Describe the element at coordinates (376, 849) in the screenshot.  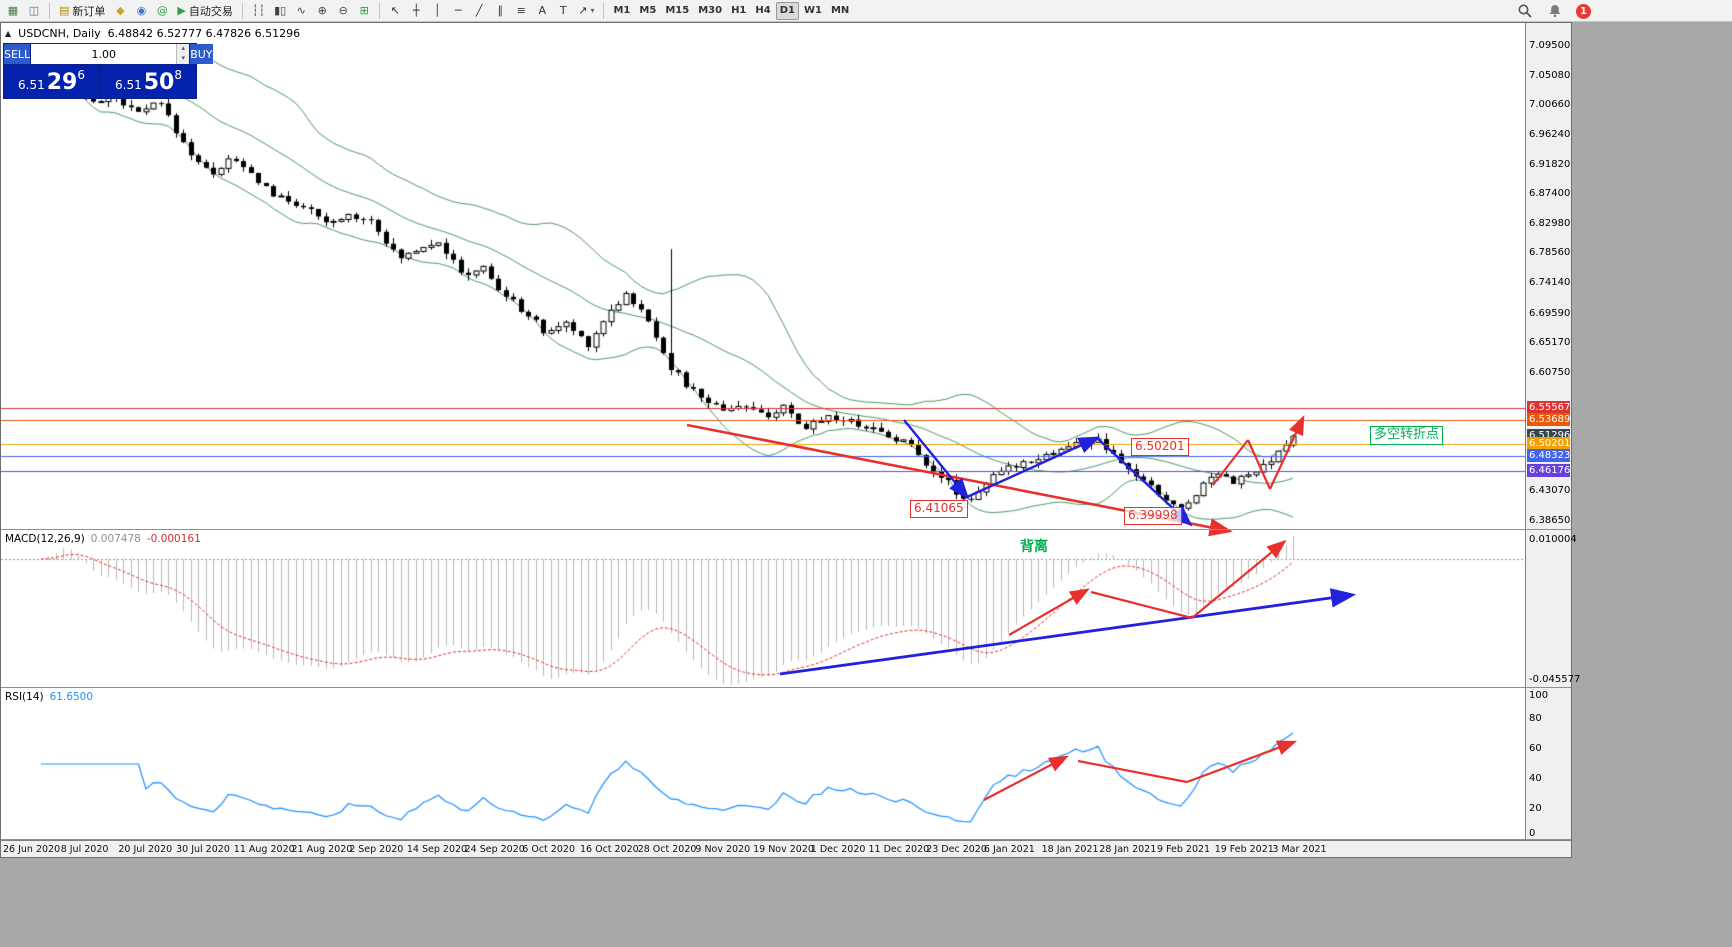
I see `date-tick: 2 Sep 2020` at that location.